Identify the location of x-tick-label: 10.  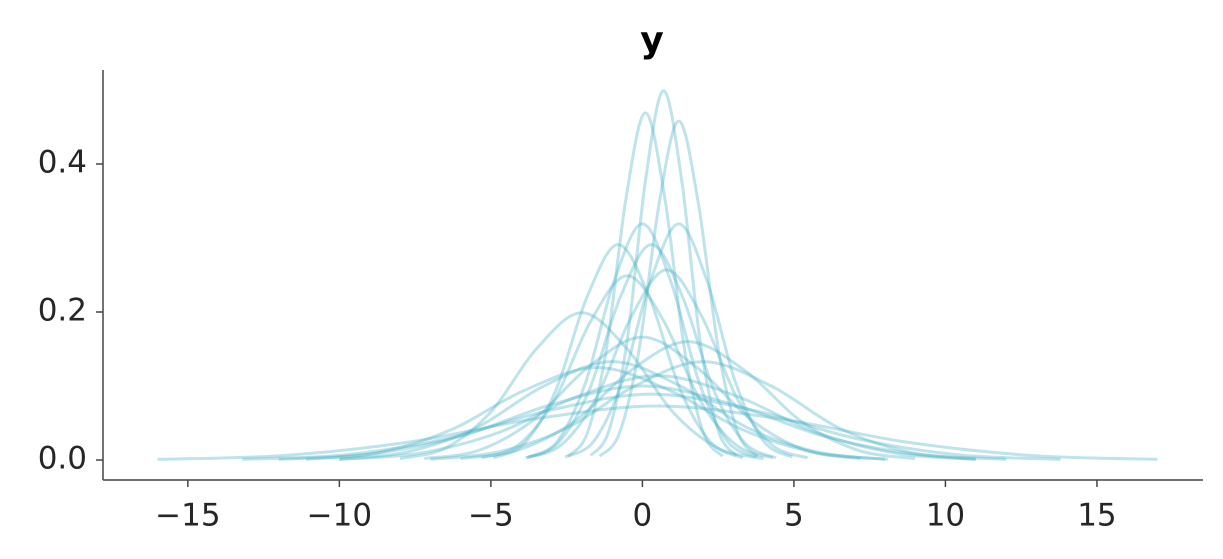
(945, 516).